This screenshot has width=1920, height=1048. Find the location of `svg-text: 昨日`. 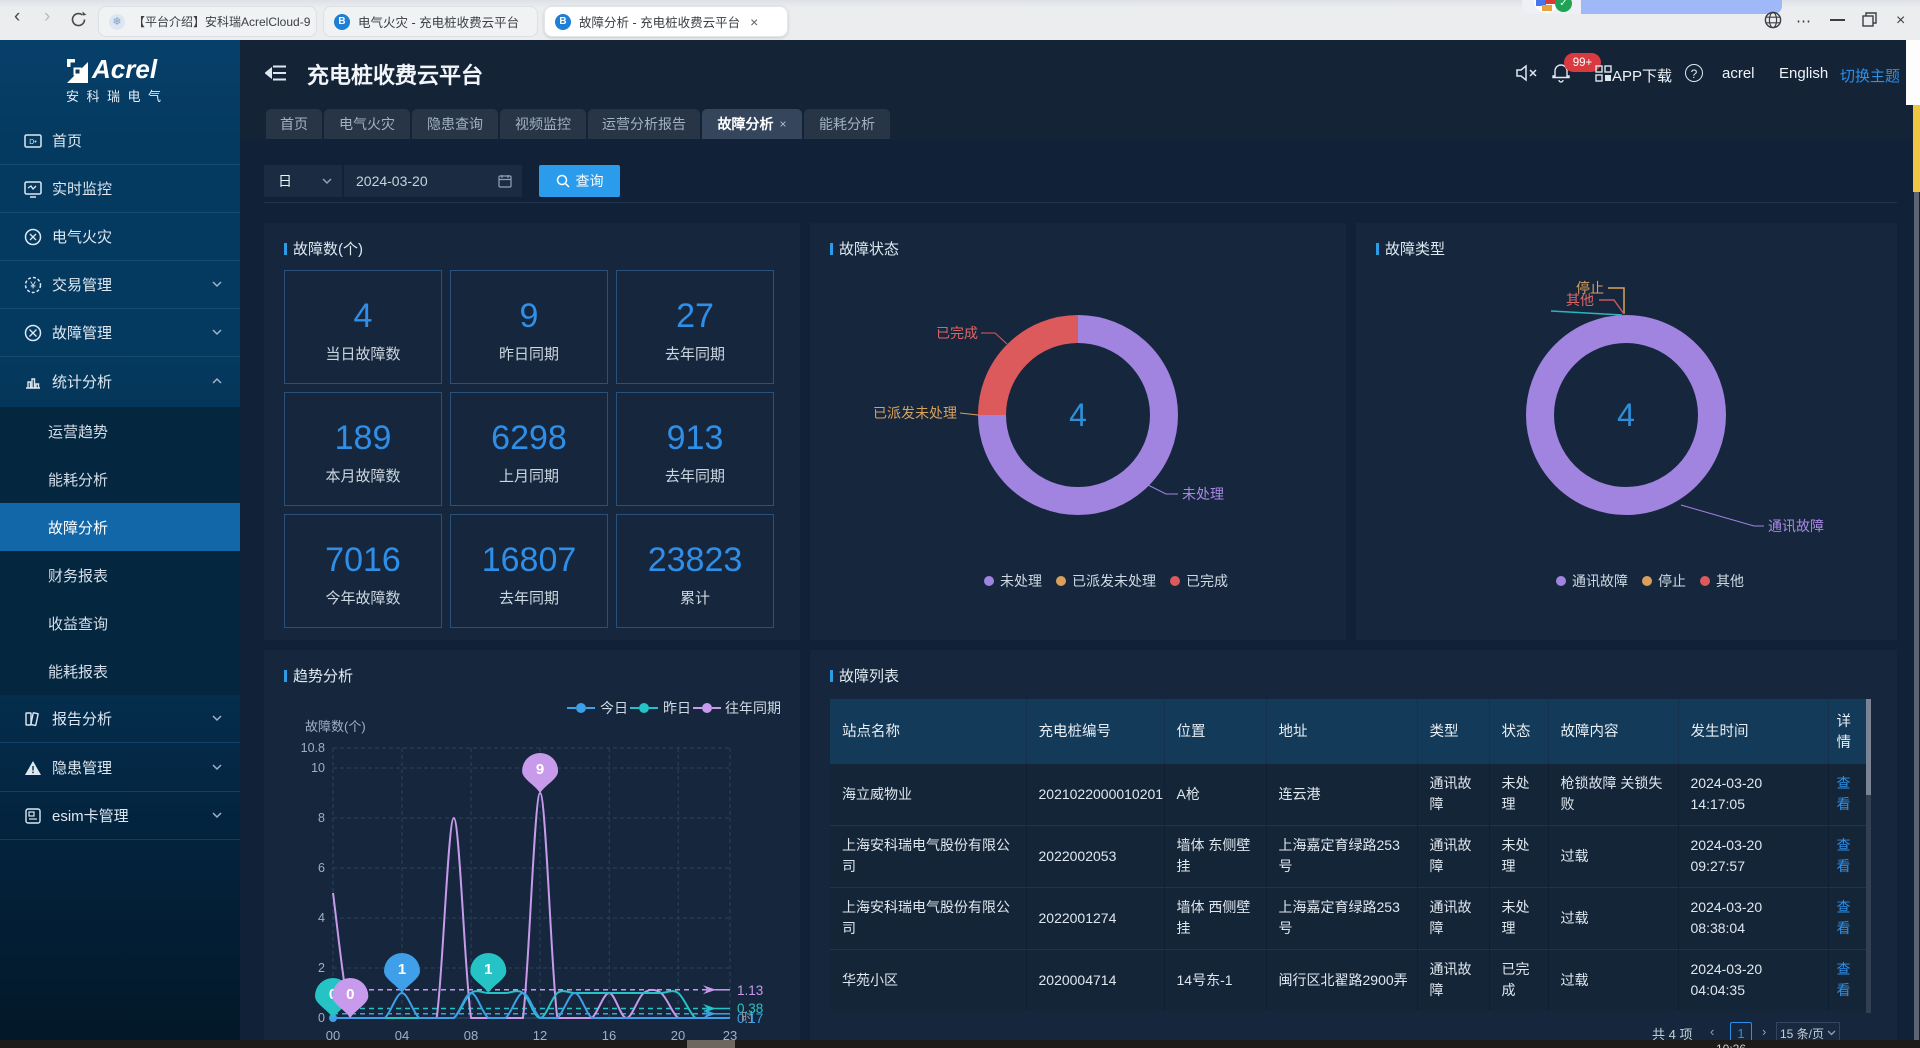

svg-text: 昨日 is located at coordinates (677, 708).